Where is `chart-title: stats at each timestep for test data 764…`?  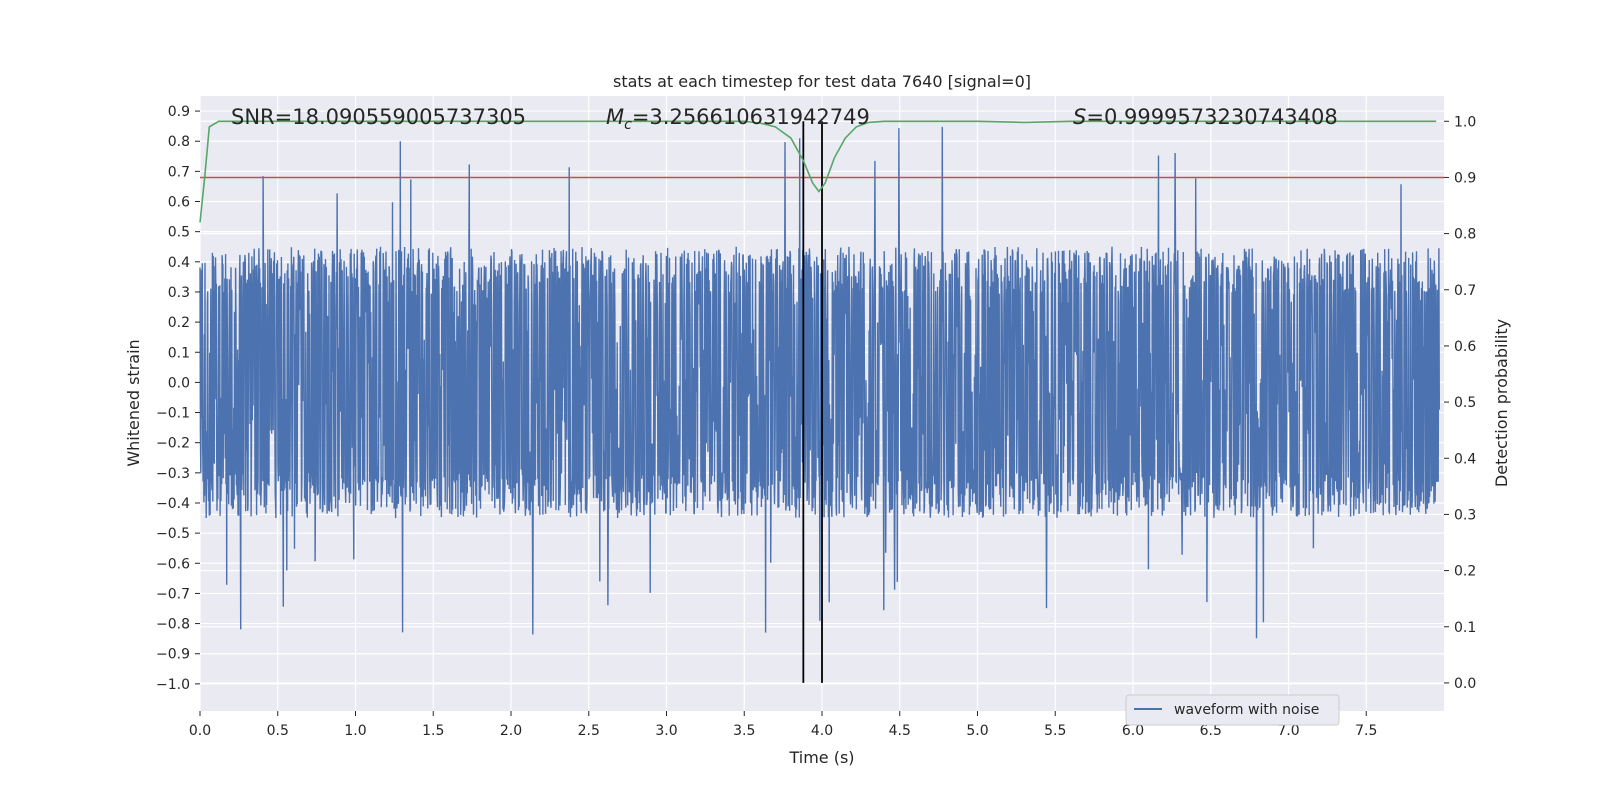 chart-title: stats at each timestep for test data 764… is located at coordinates (822, 81).